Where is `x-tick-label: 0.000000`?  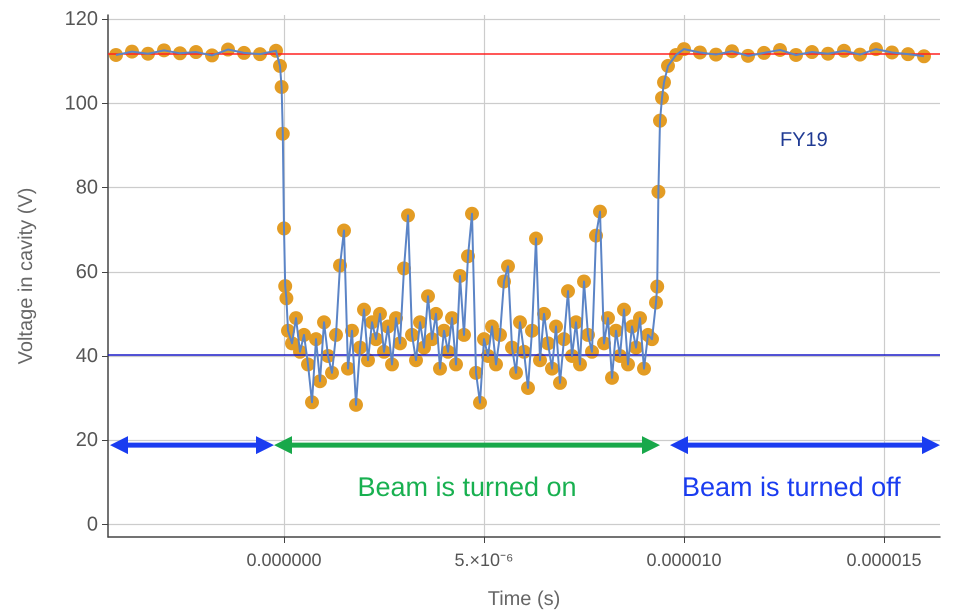
x-tick-label: 0.000000 is located at coordinates (284, 560).